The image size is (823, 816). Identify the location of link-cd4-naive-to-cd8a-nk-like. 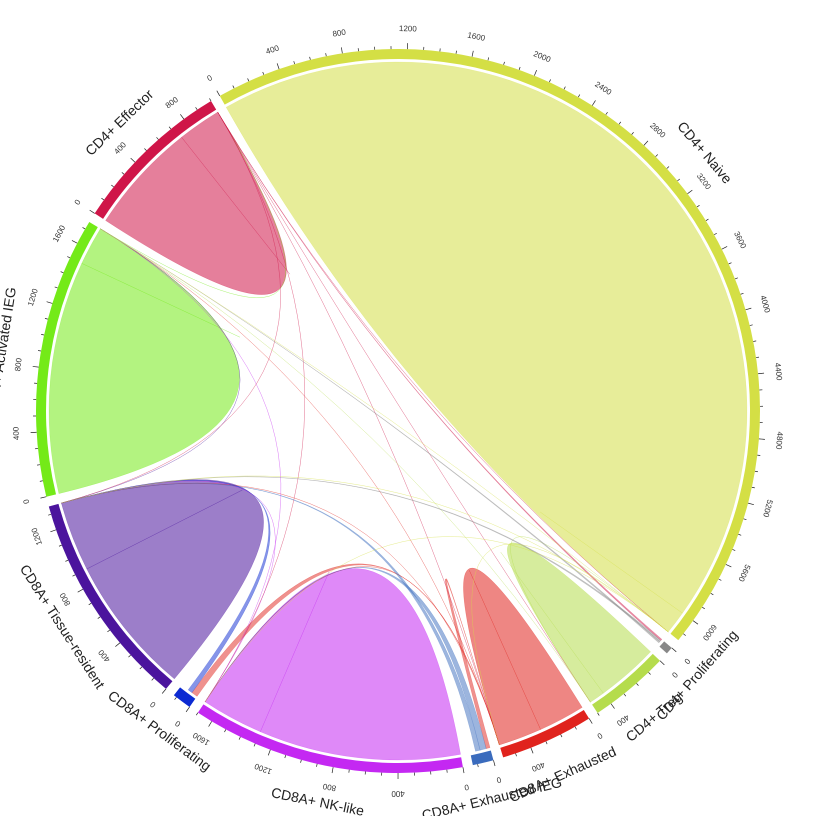
(436, 619).